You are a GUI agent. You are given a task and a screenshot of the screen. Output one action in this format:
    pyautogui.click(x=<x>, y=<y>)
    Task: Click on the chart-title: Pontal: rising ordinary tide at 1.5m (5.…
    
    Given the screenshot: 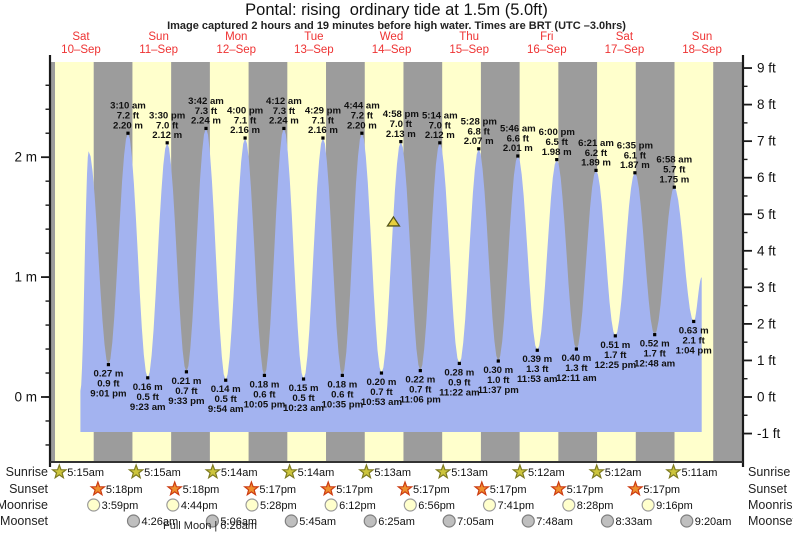 What is the action you would take?
    pyautogui.click(x=396, y=10)
    